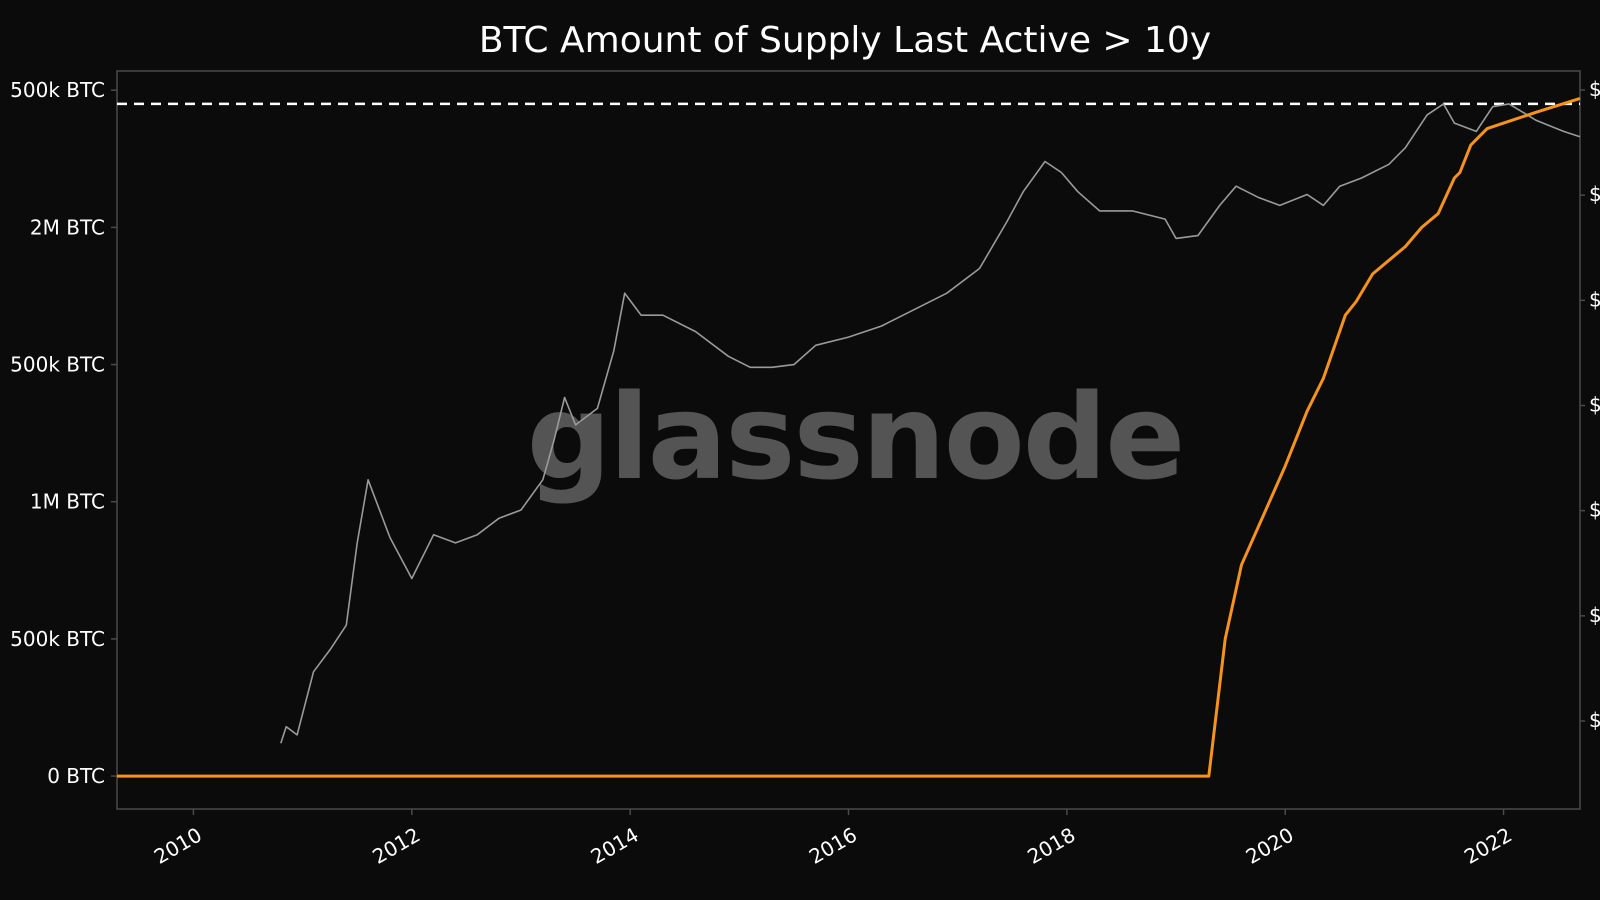  Describe the element at coordinates (396, 846) in the screenshot. I see `x-tick-label: 2012` at that location.